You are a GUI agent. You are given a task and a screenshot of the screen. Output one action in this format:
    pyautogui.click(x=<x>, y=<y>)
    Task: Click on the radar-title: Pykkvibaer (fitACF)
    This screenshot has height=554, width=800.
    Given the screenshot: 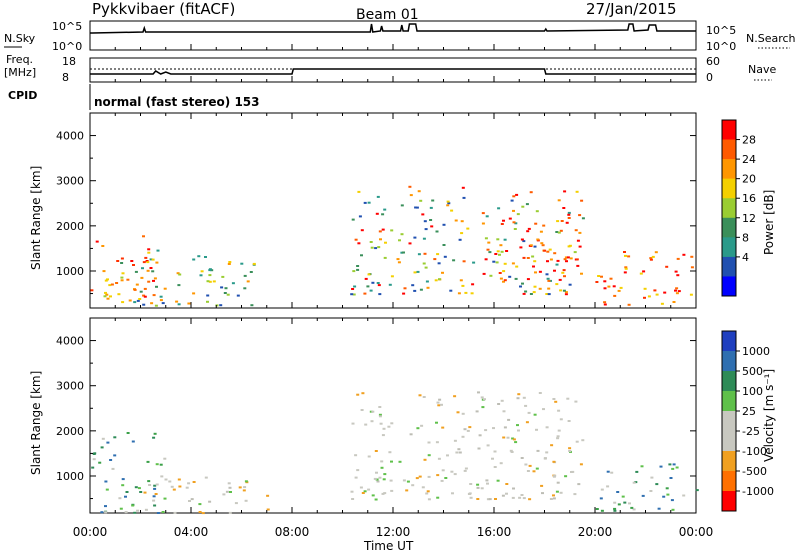 What is the action you would take?
    pyautogui.click(x=163, y=9)
    